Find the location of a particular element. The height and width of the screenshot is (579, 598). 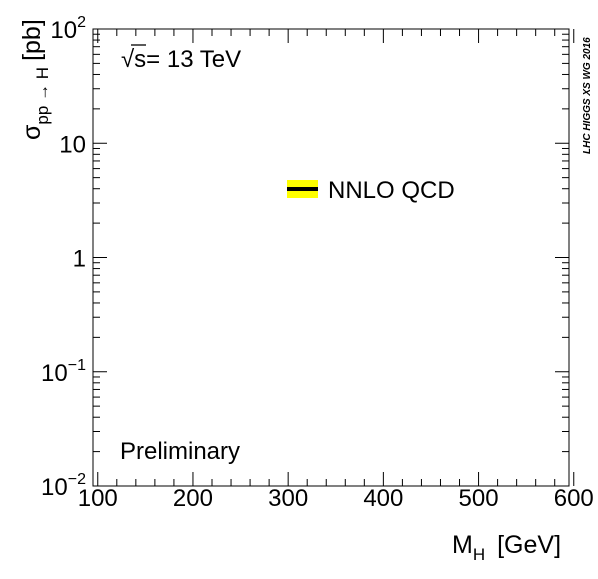

y-axis-title-symbol: σ is located at coordinates (32, 132).